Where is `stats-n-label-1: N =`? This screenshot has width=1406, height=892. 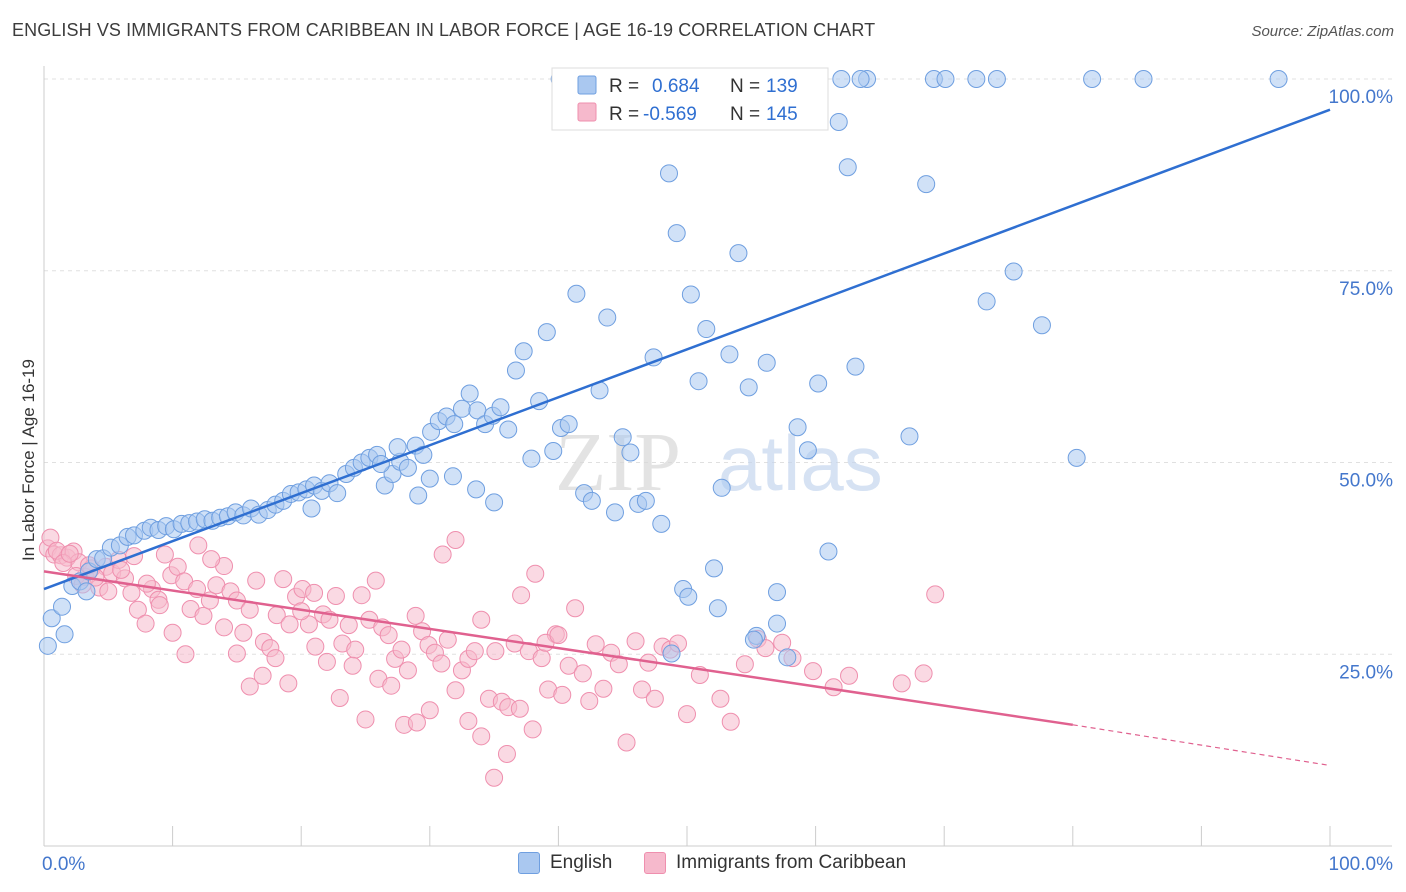
stats-n-label-1: N = is located at coordinates (745, 86).